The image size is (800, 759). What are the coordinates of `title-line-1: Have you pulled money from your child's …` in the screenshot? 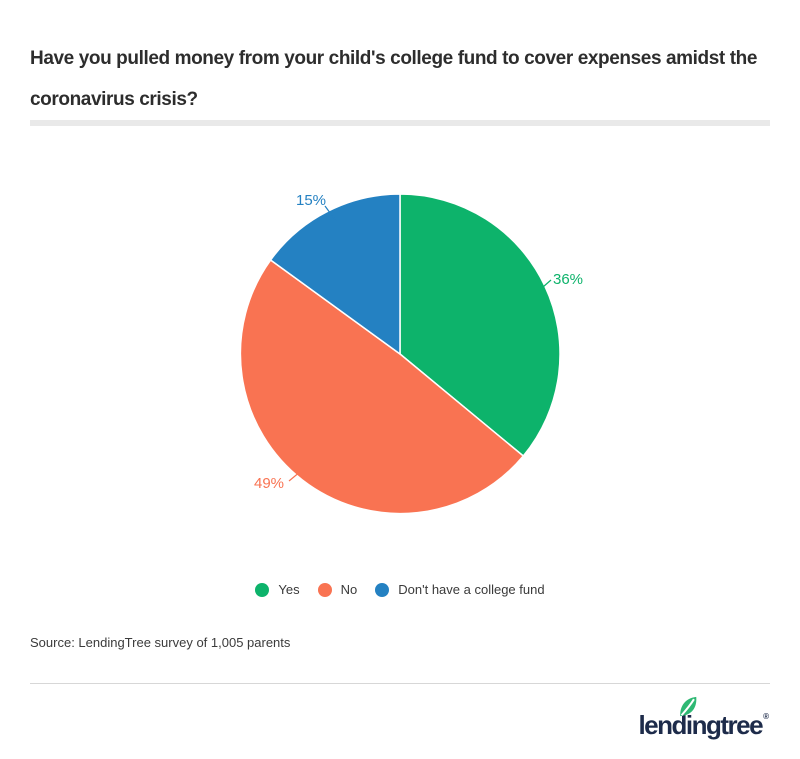 It's located at (394, 58).